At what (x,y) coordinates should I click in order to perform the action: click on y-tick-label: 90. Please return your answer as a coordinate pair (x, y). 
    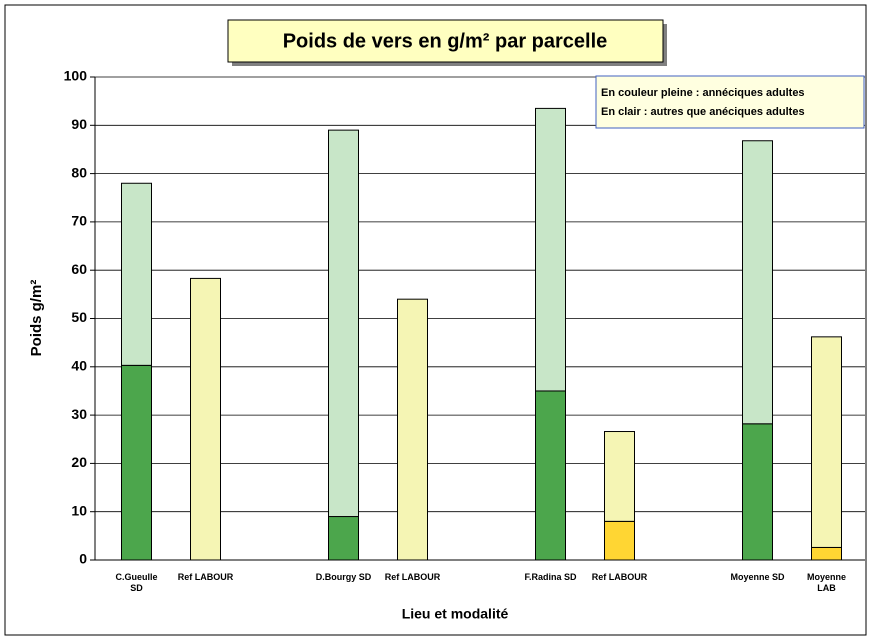
    Looking at the image, I should click on (79, 124).